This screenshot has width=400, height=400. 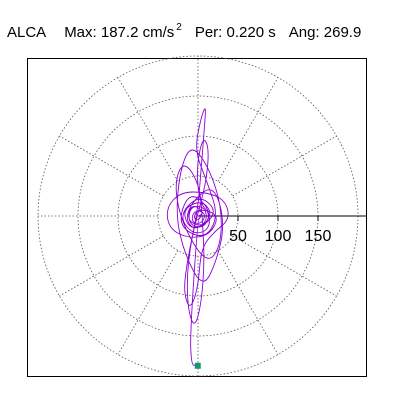 What do you see at coordinates (80, 32) in the screenshot?
I see `max-label: Max:` at bounding box center [80, 32].